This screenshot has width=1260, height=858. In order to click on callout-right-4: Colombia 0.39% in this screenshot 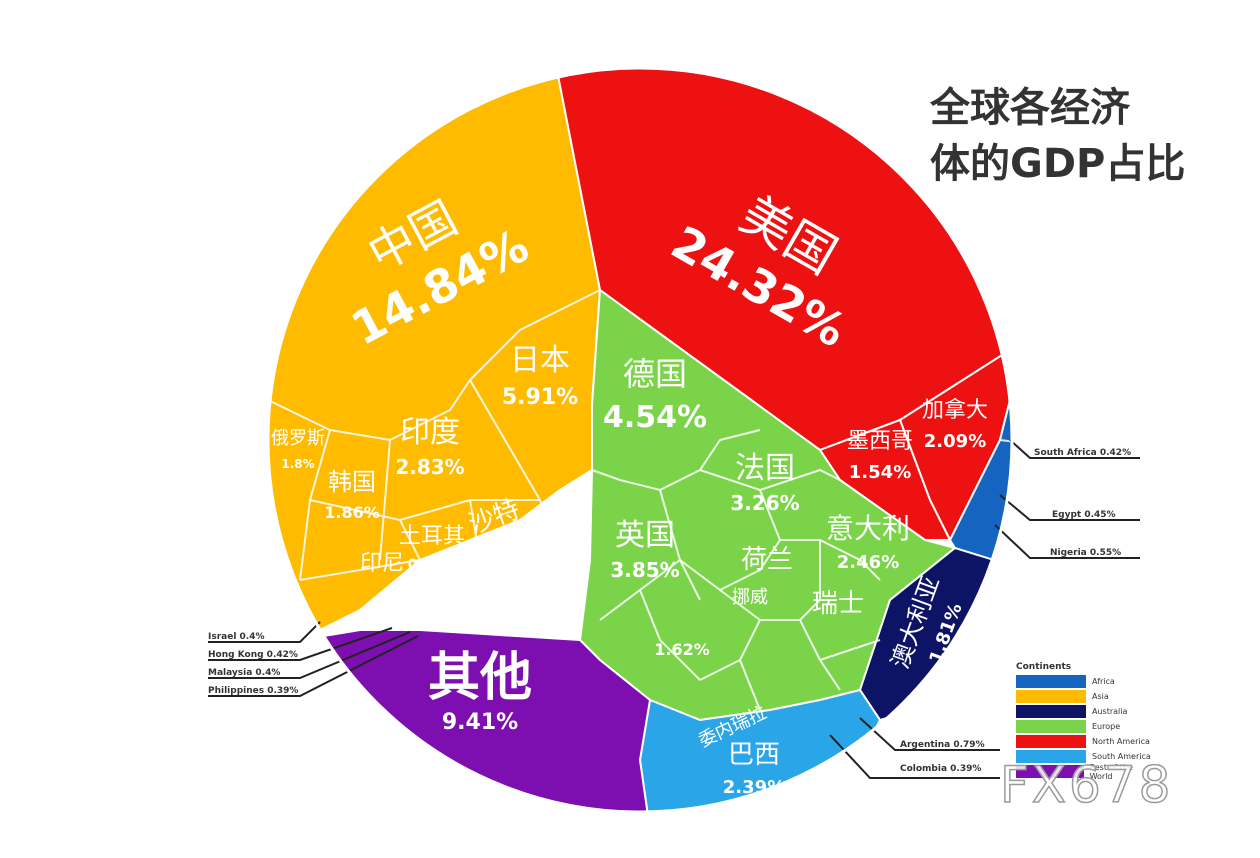, I will do `click(940, 769)`.